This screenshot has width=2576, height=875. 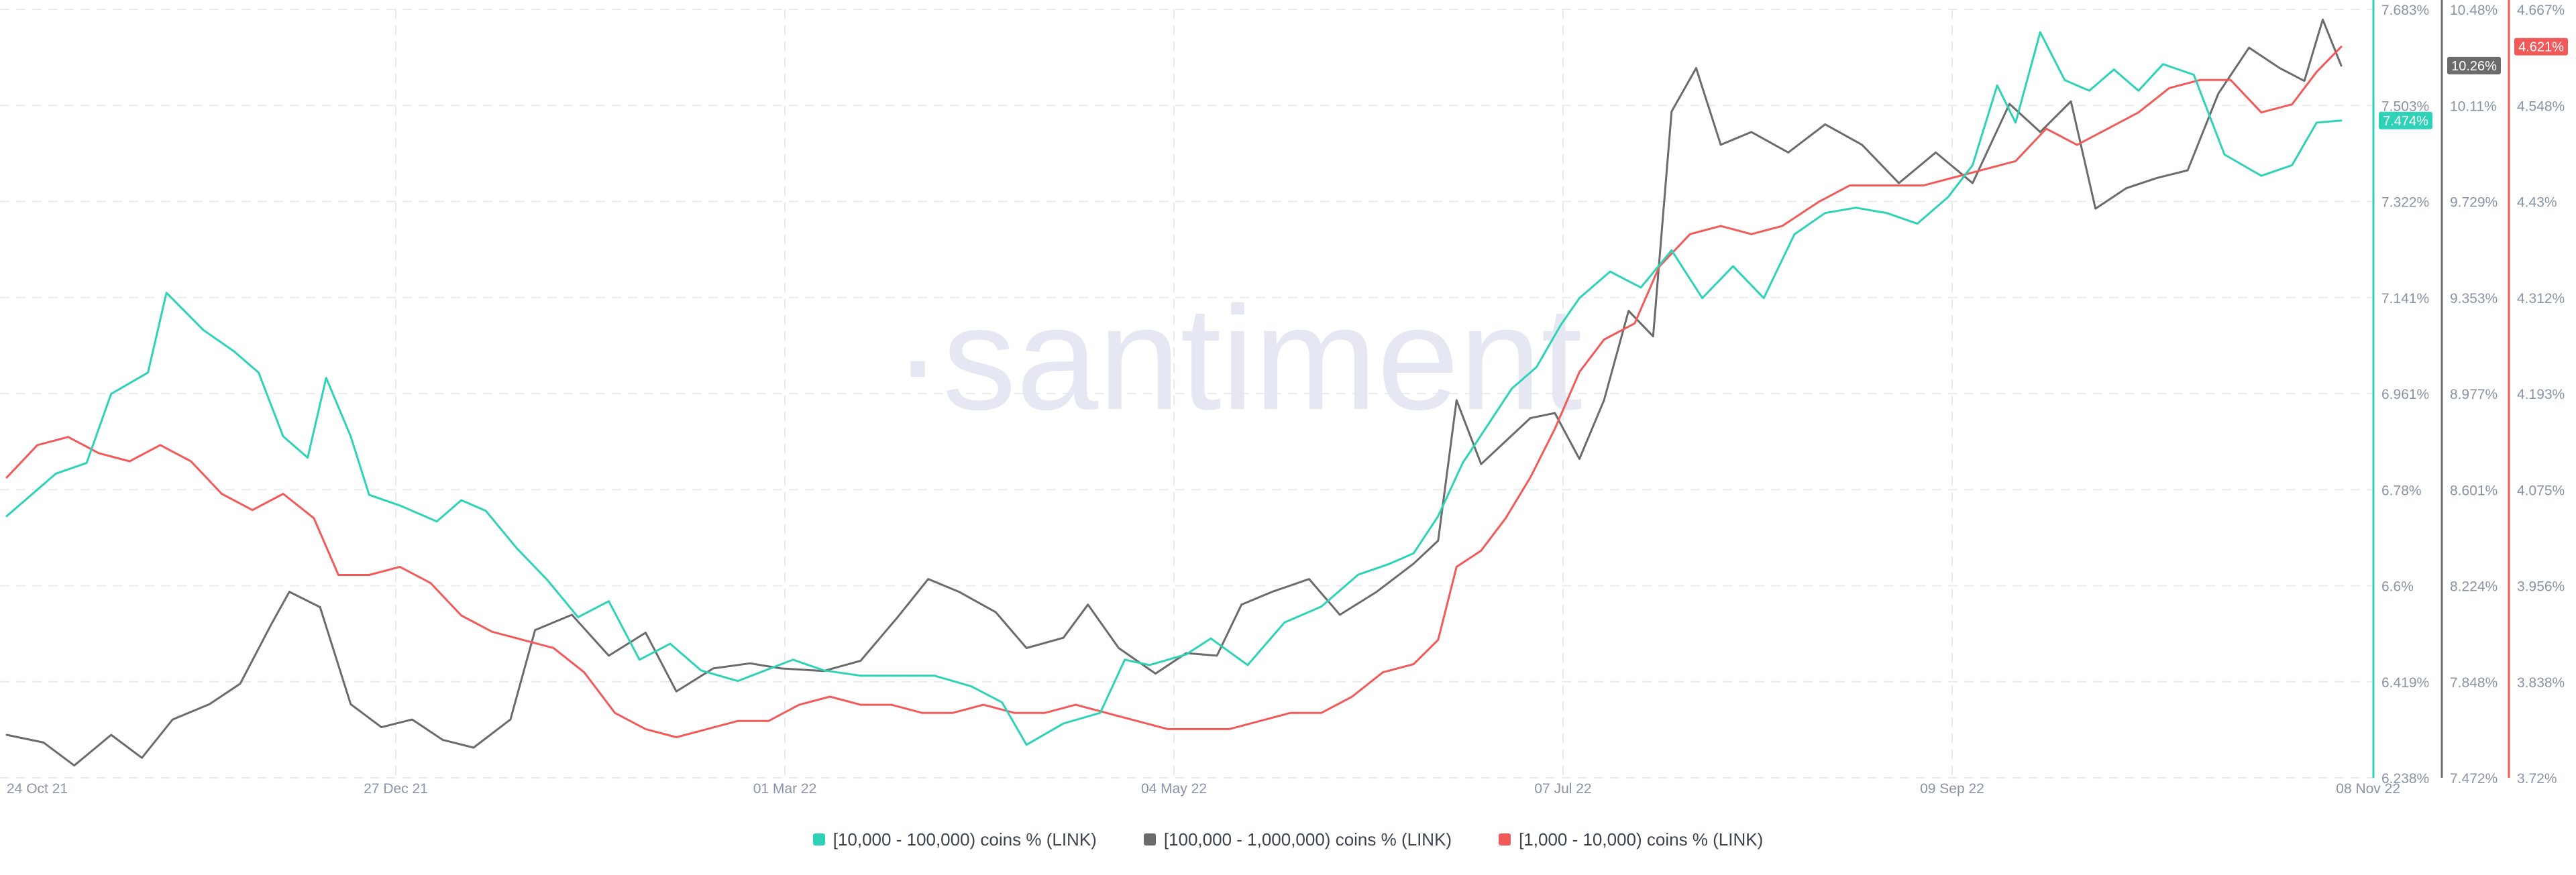 I want to click on y-tick-label-gray: 7.848%, so click(x=2474, y=683).